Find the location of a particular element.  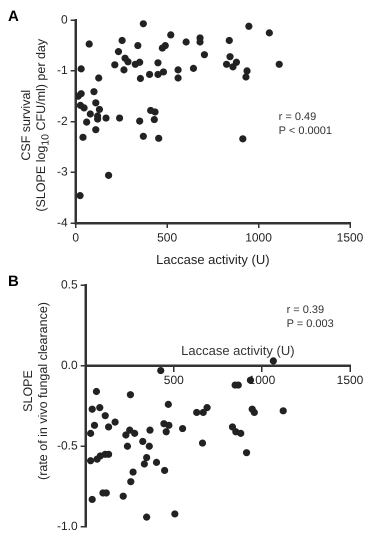

annotation: P = 0.003 is located at coordinates (310, 324).